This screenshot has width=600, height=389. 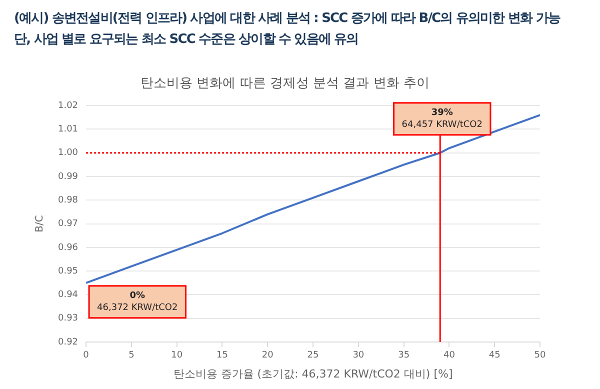 I want to click on text: (예시) 송변전설비(전력 인프라) 사업에 대한 사례 분석 : SCC 증가에 따라 B/C의 유의미한 변화 가능, so click(x=287, y=19).